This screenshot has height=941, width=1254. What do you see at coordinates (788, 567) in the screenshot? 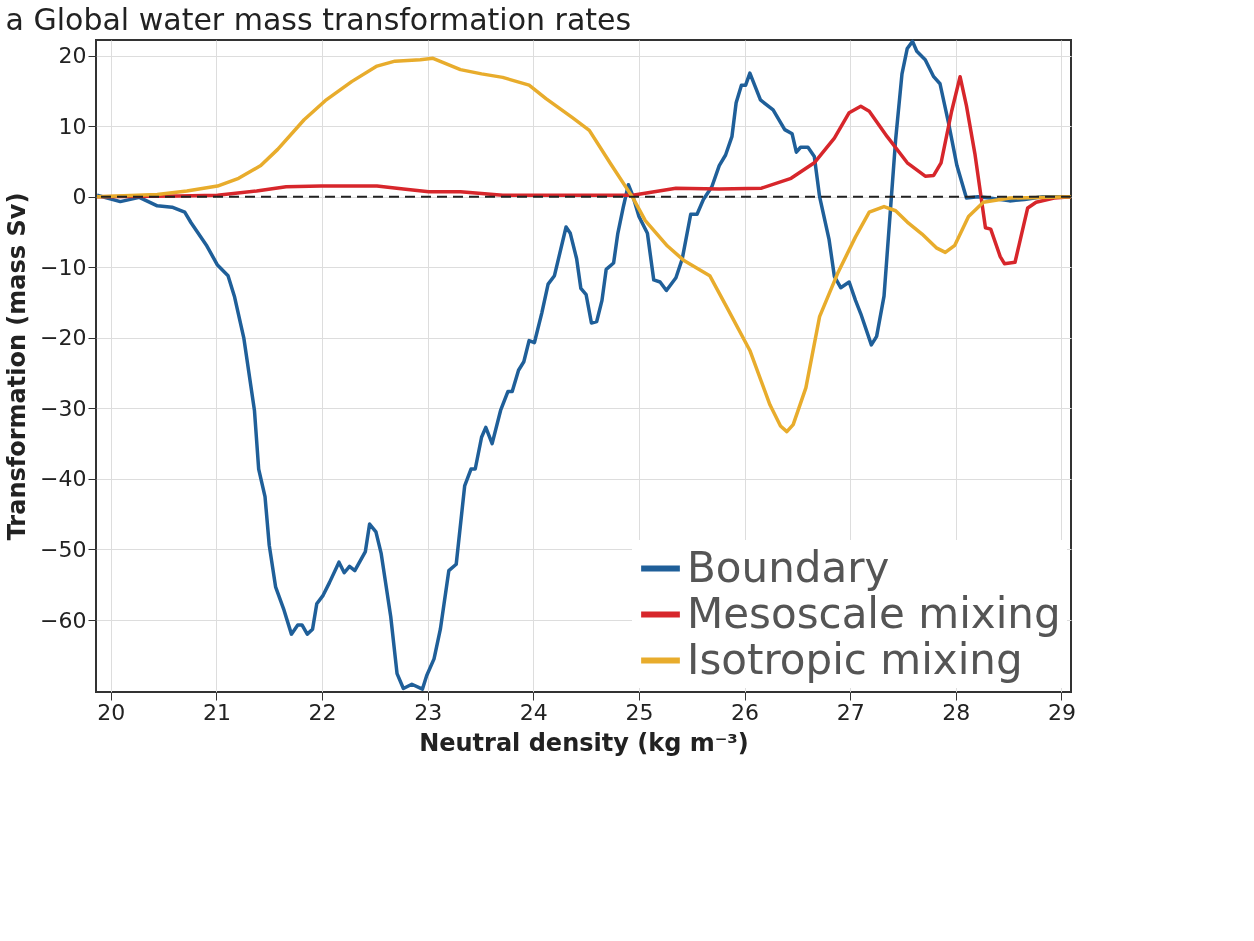
I see `legend-label: Boundary` at bounding box center [788, 567].